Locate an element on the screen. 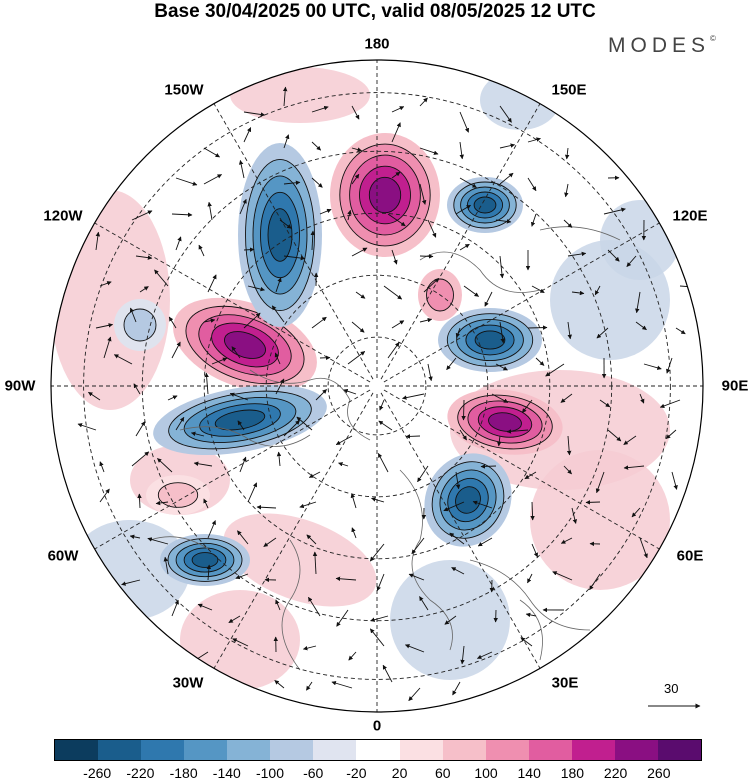 This screenshot has width=750, height=783. colorbar-label: -140 is located at coordinates (226, 773).